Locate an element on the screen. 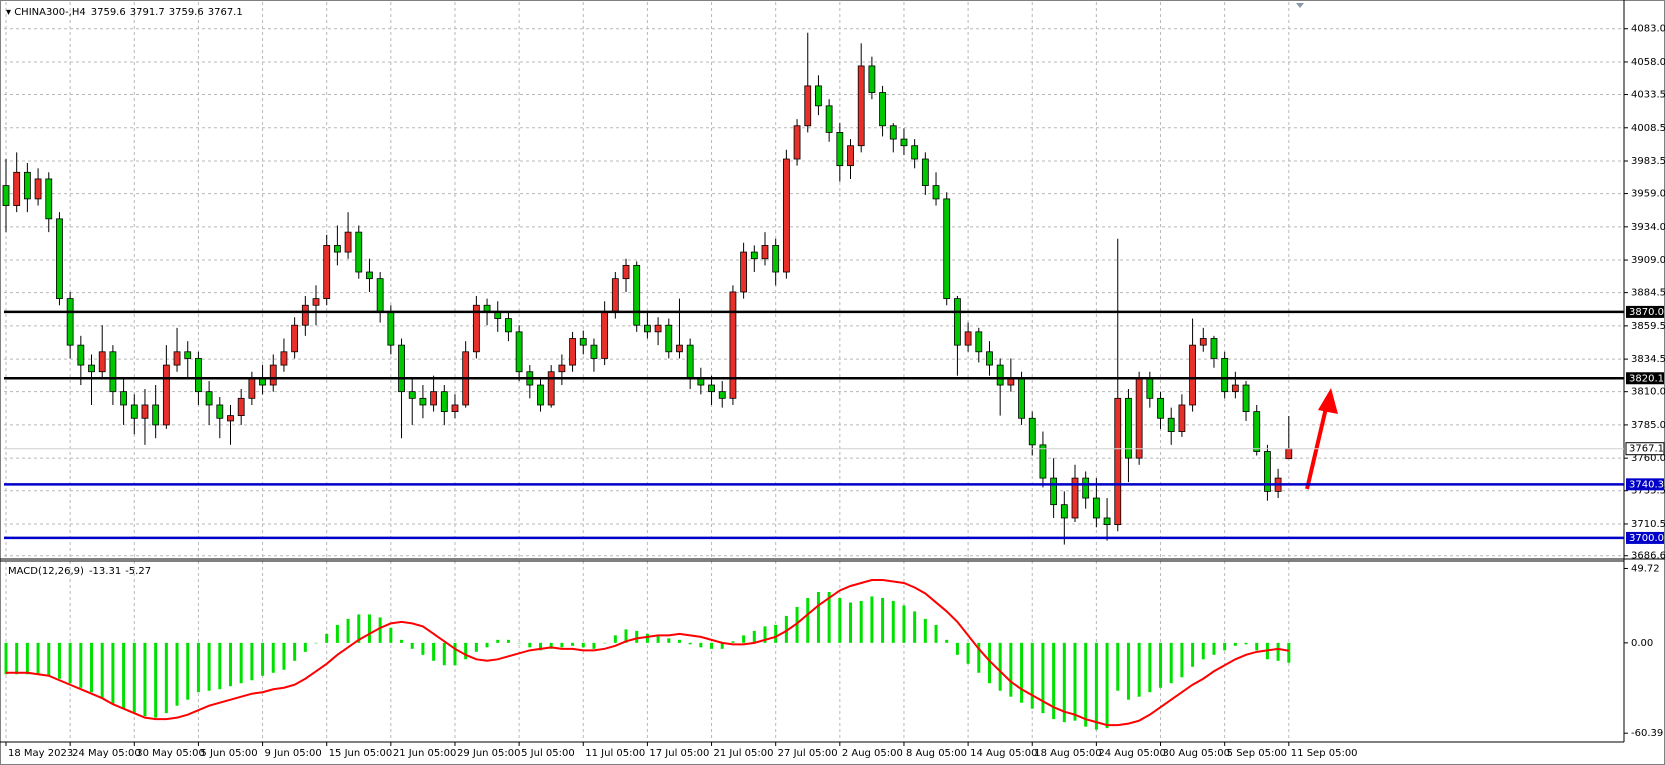 This screenshot has width=1665, height=765. x-tick-label: 21 Jul 05:00 is located at coordinates (744, 753).